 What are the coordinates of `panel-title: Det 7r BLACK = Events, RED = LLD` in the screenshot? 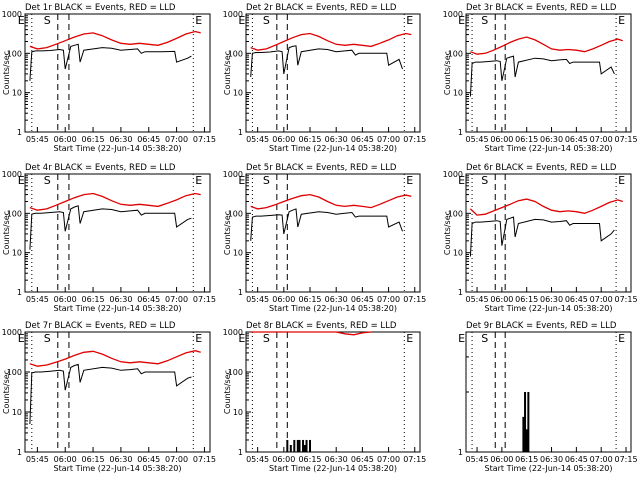 It's located at (100, 326).